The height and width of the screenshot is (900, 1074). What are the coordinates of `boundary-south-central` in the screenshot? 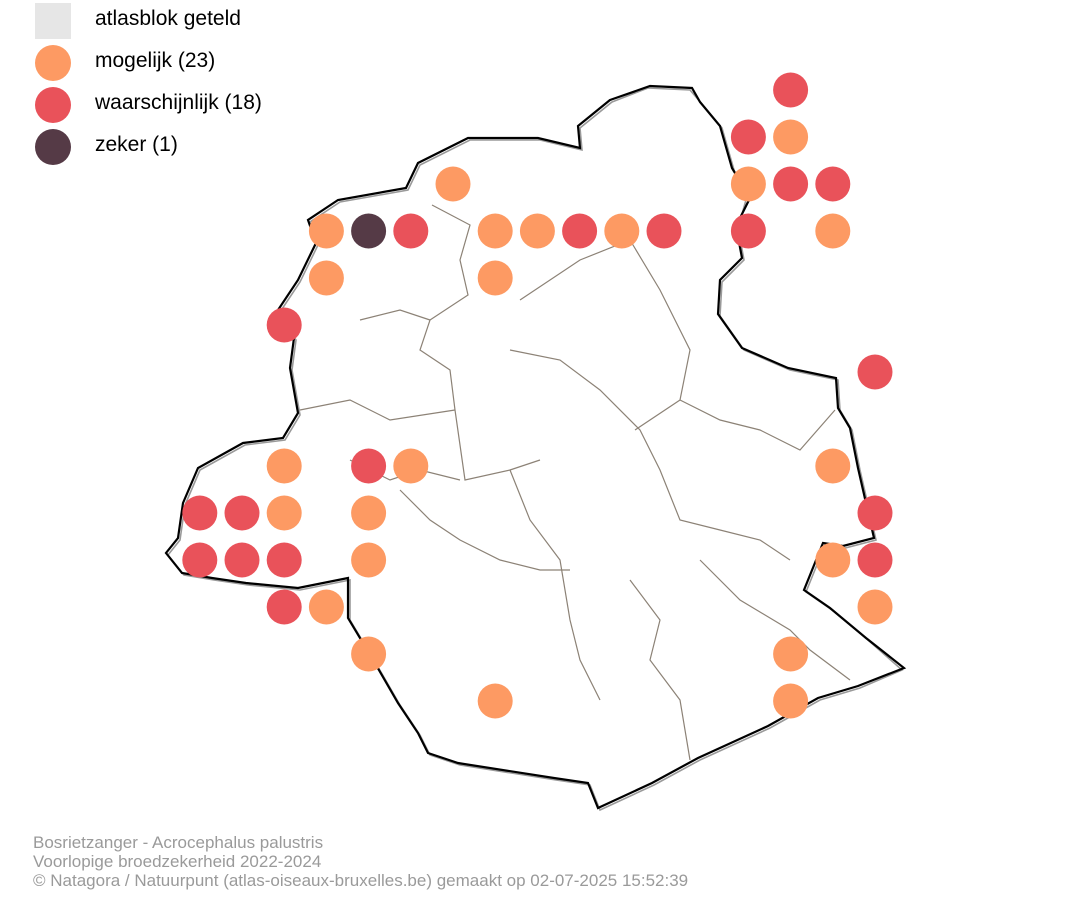 It's located at (555, 585).